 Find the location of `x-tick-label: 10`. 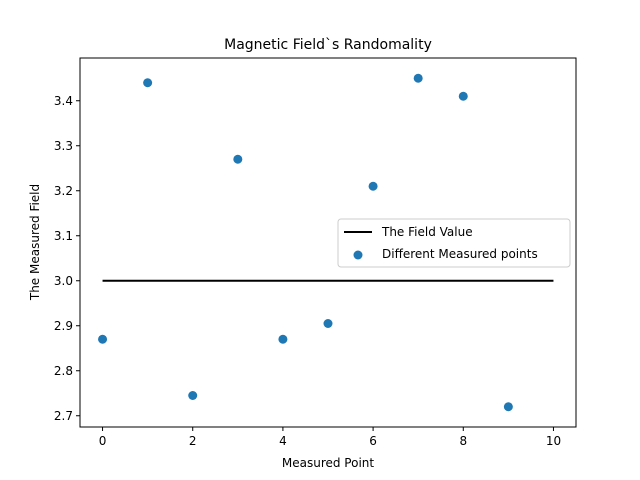

x-tick-label: 10 is located at coordinates (553, 441).